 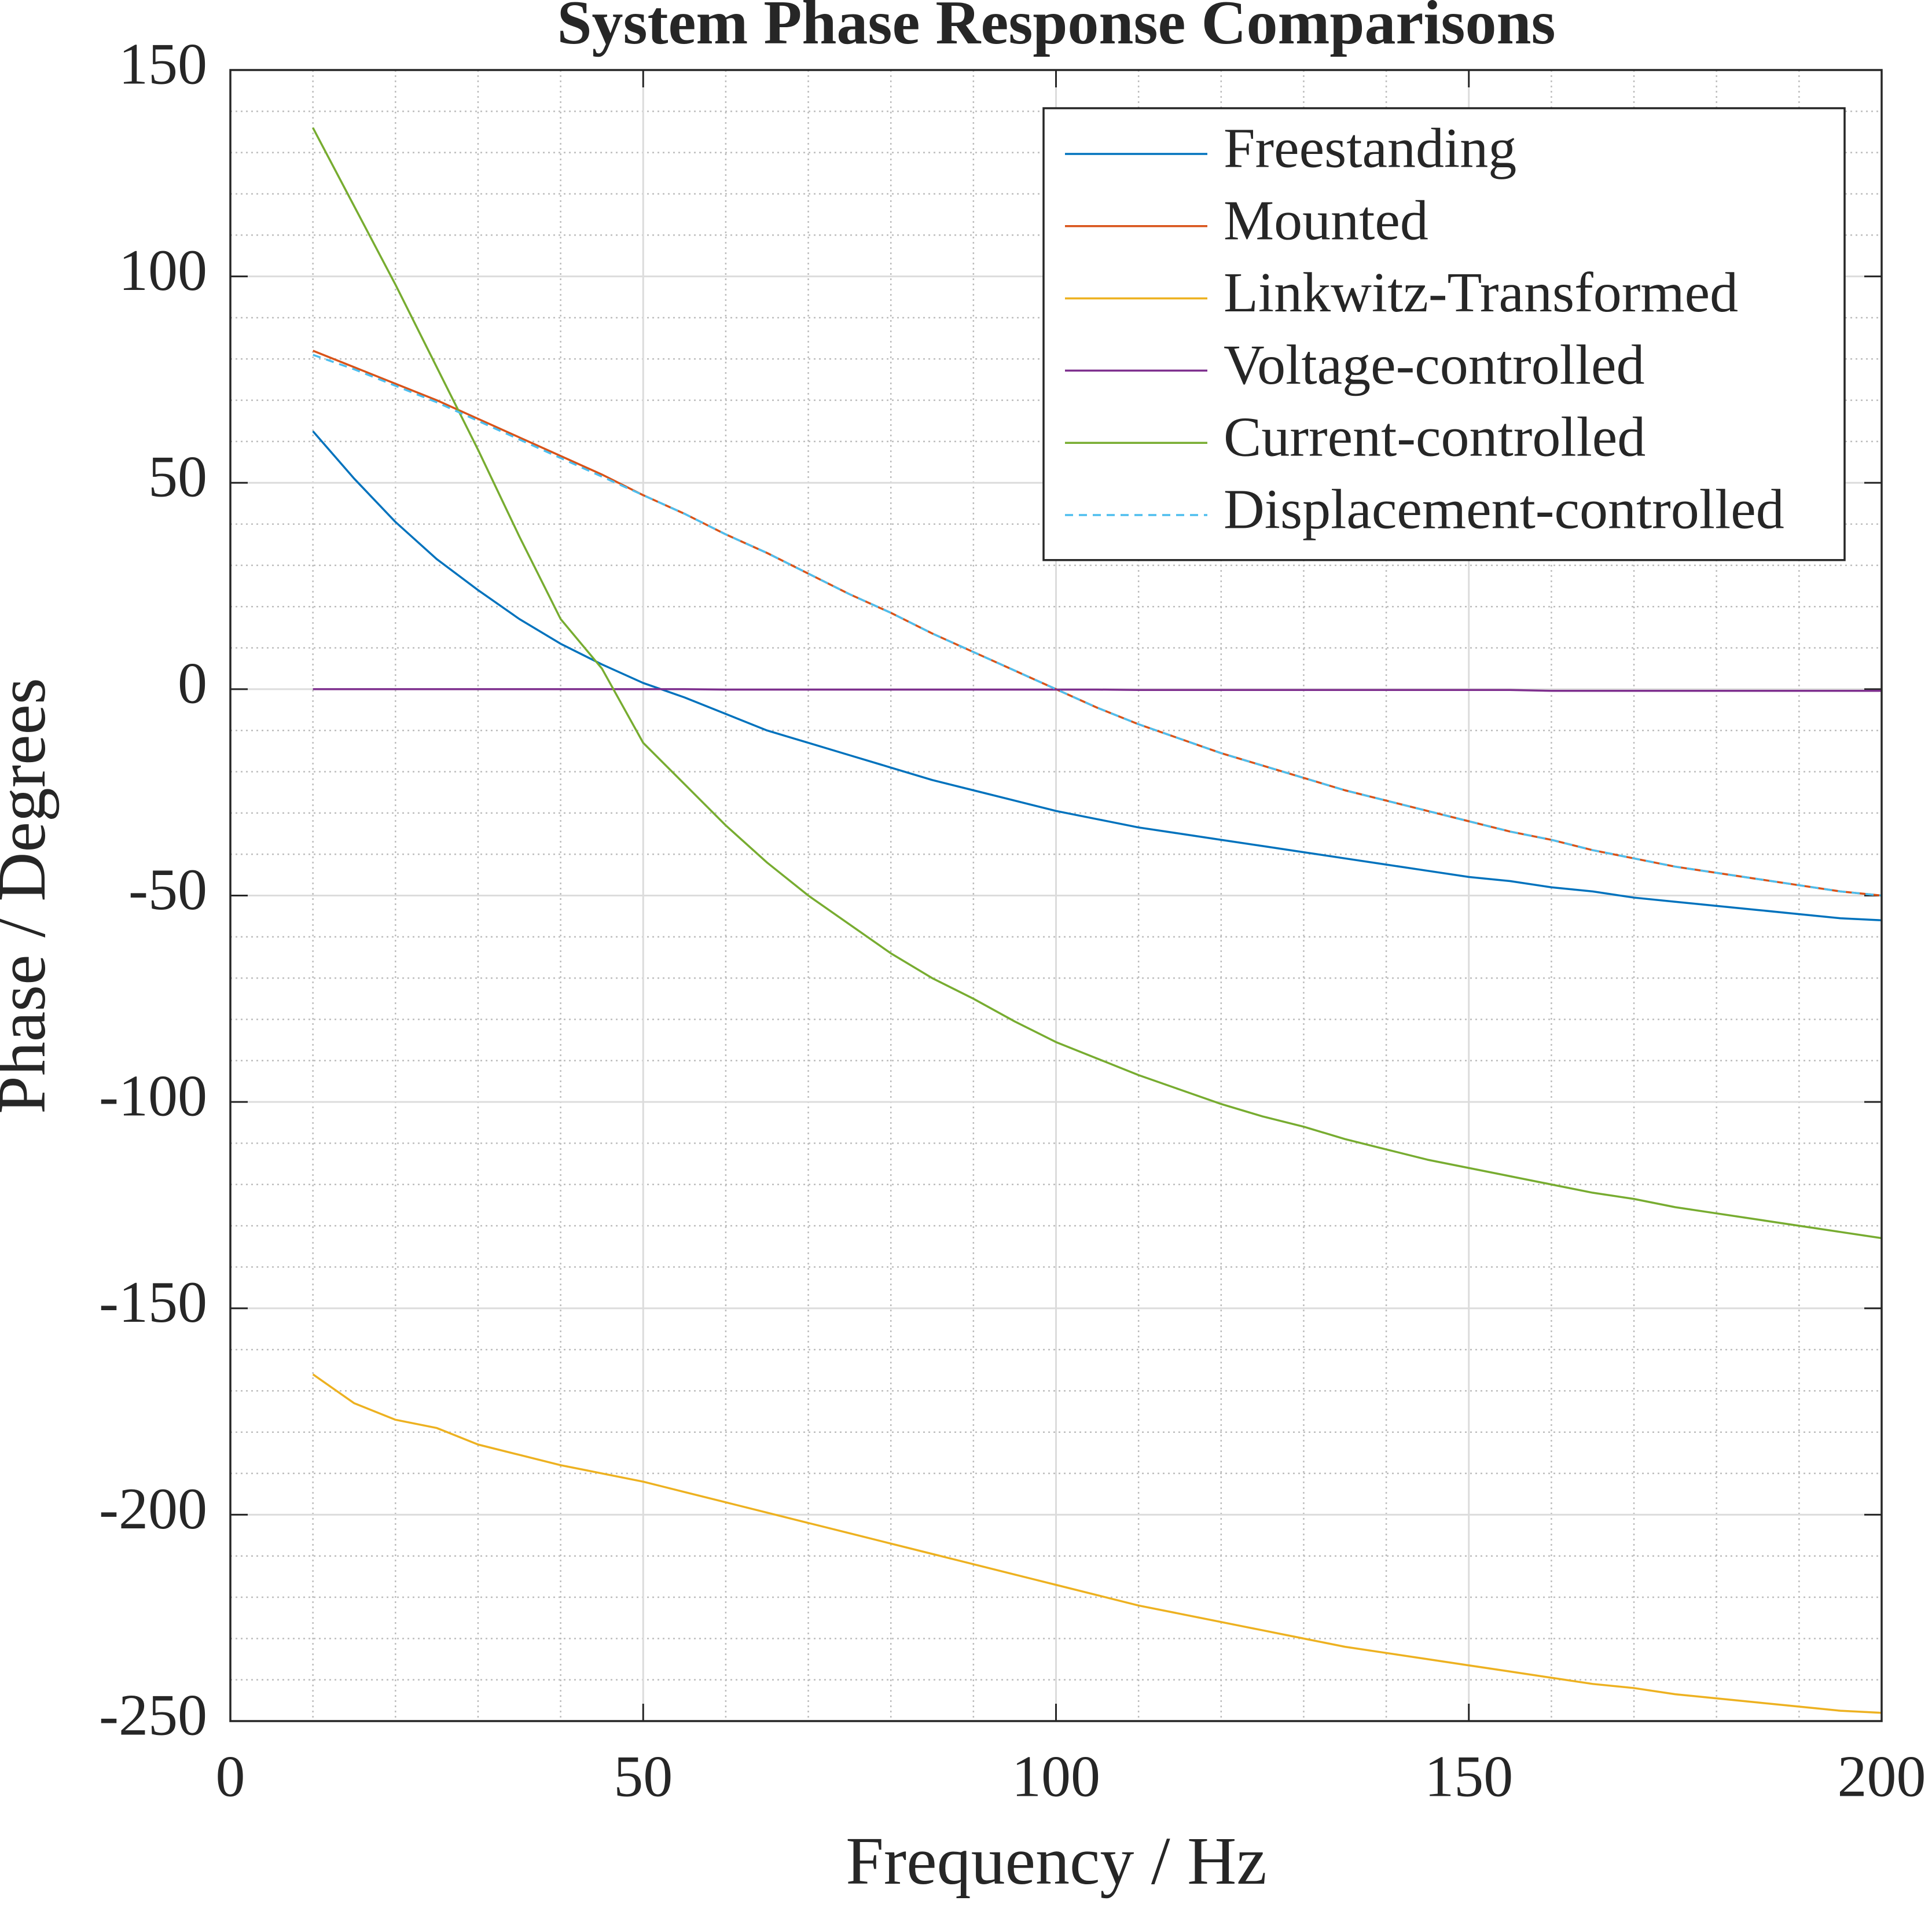 What do you see at coordinates (1056, 28) in the screenshot?
I see `chart-title: System Phase Response Comparisons` at bounding box center [1056, 28].